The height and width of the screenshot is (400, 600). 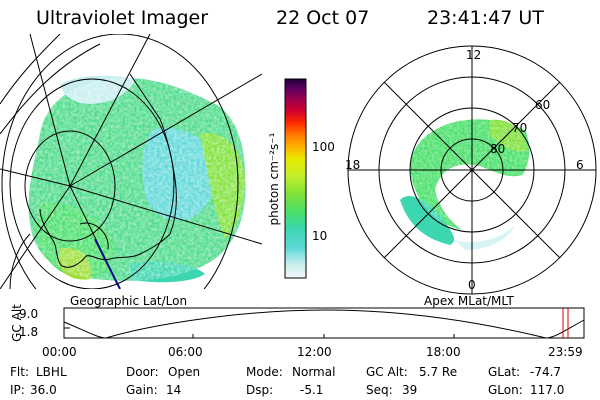 I want to click on status-flt-label: Flt:, so click(x=19, y=372).